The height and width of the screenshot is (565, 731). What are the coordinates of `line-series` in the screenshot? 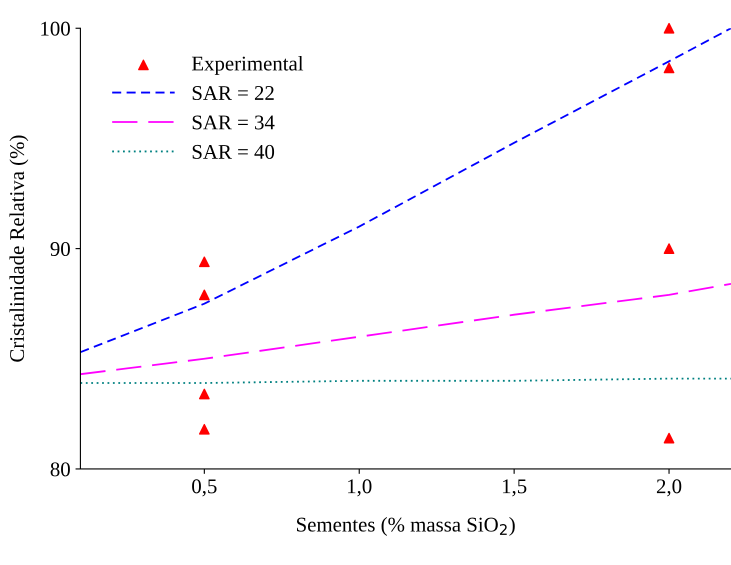 It's located at (405, 329).